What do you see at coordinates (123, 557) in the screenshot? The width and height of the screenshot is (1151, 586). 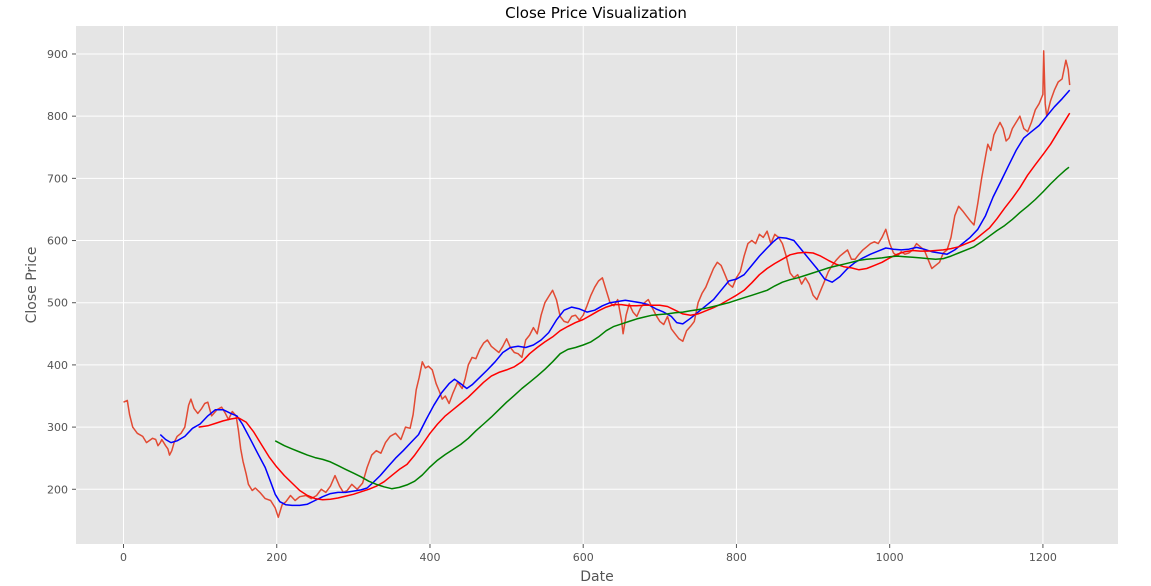 I see `x-tick-label: 0` at bounding box center [123, 557].